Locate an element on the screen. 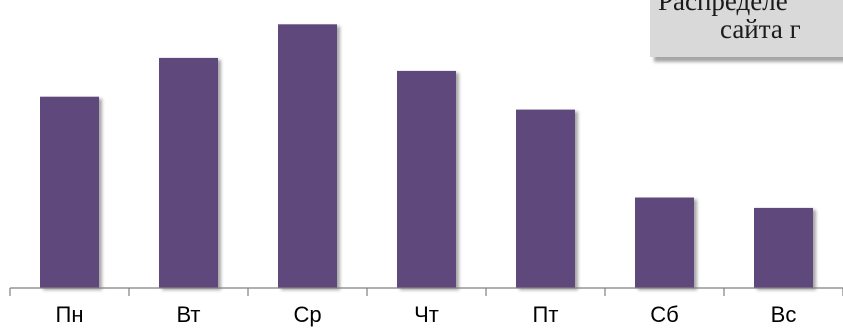 Image resolution: width=843 pixels, height=333 pixels. x-tick-label-7: Вс is located at coordinates (784, 314).